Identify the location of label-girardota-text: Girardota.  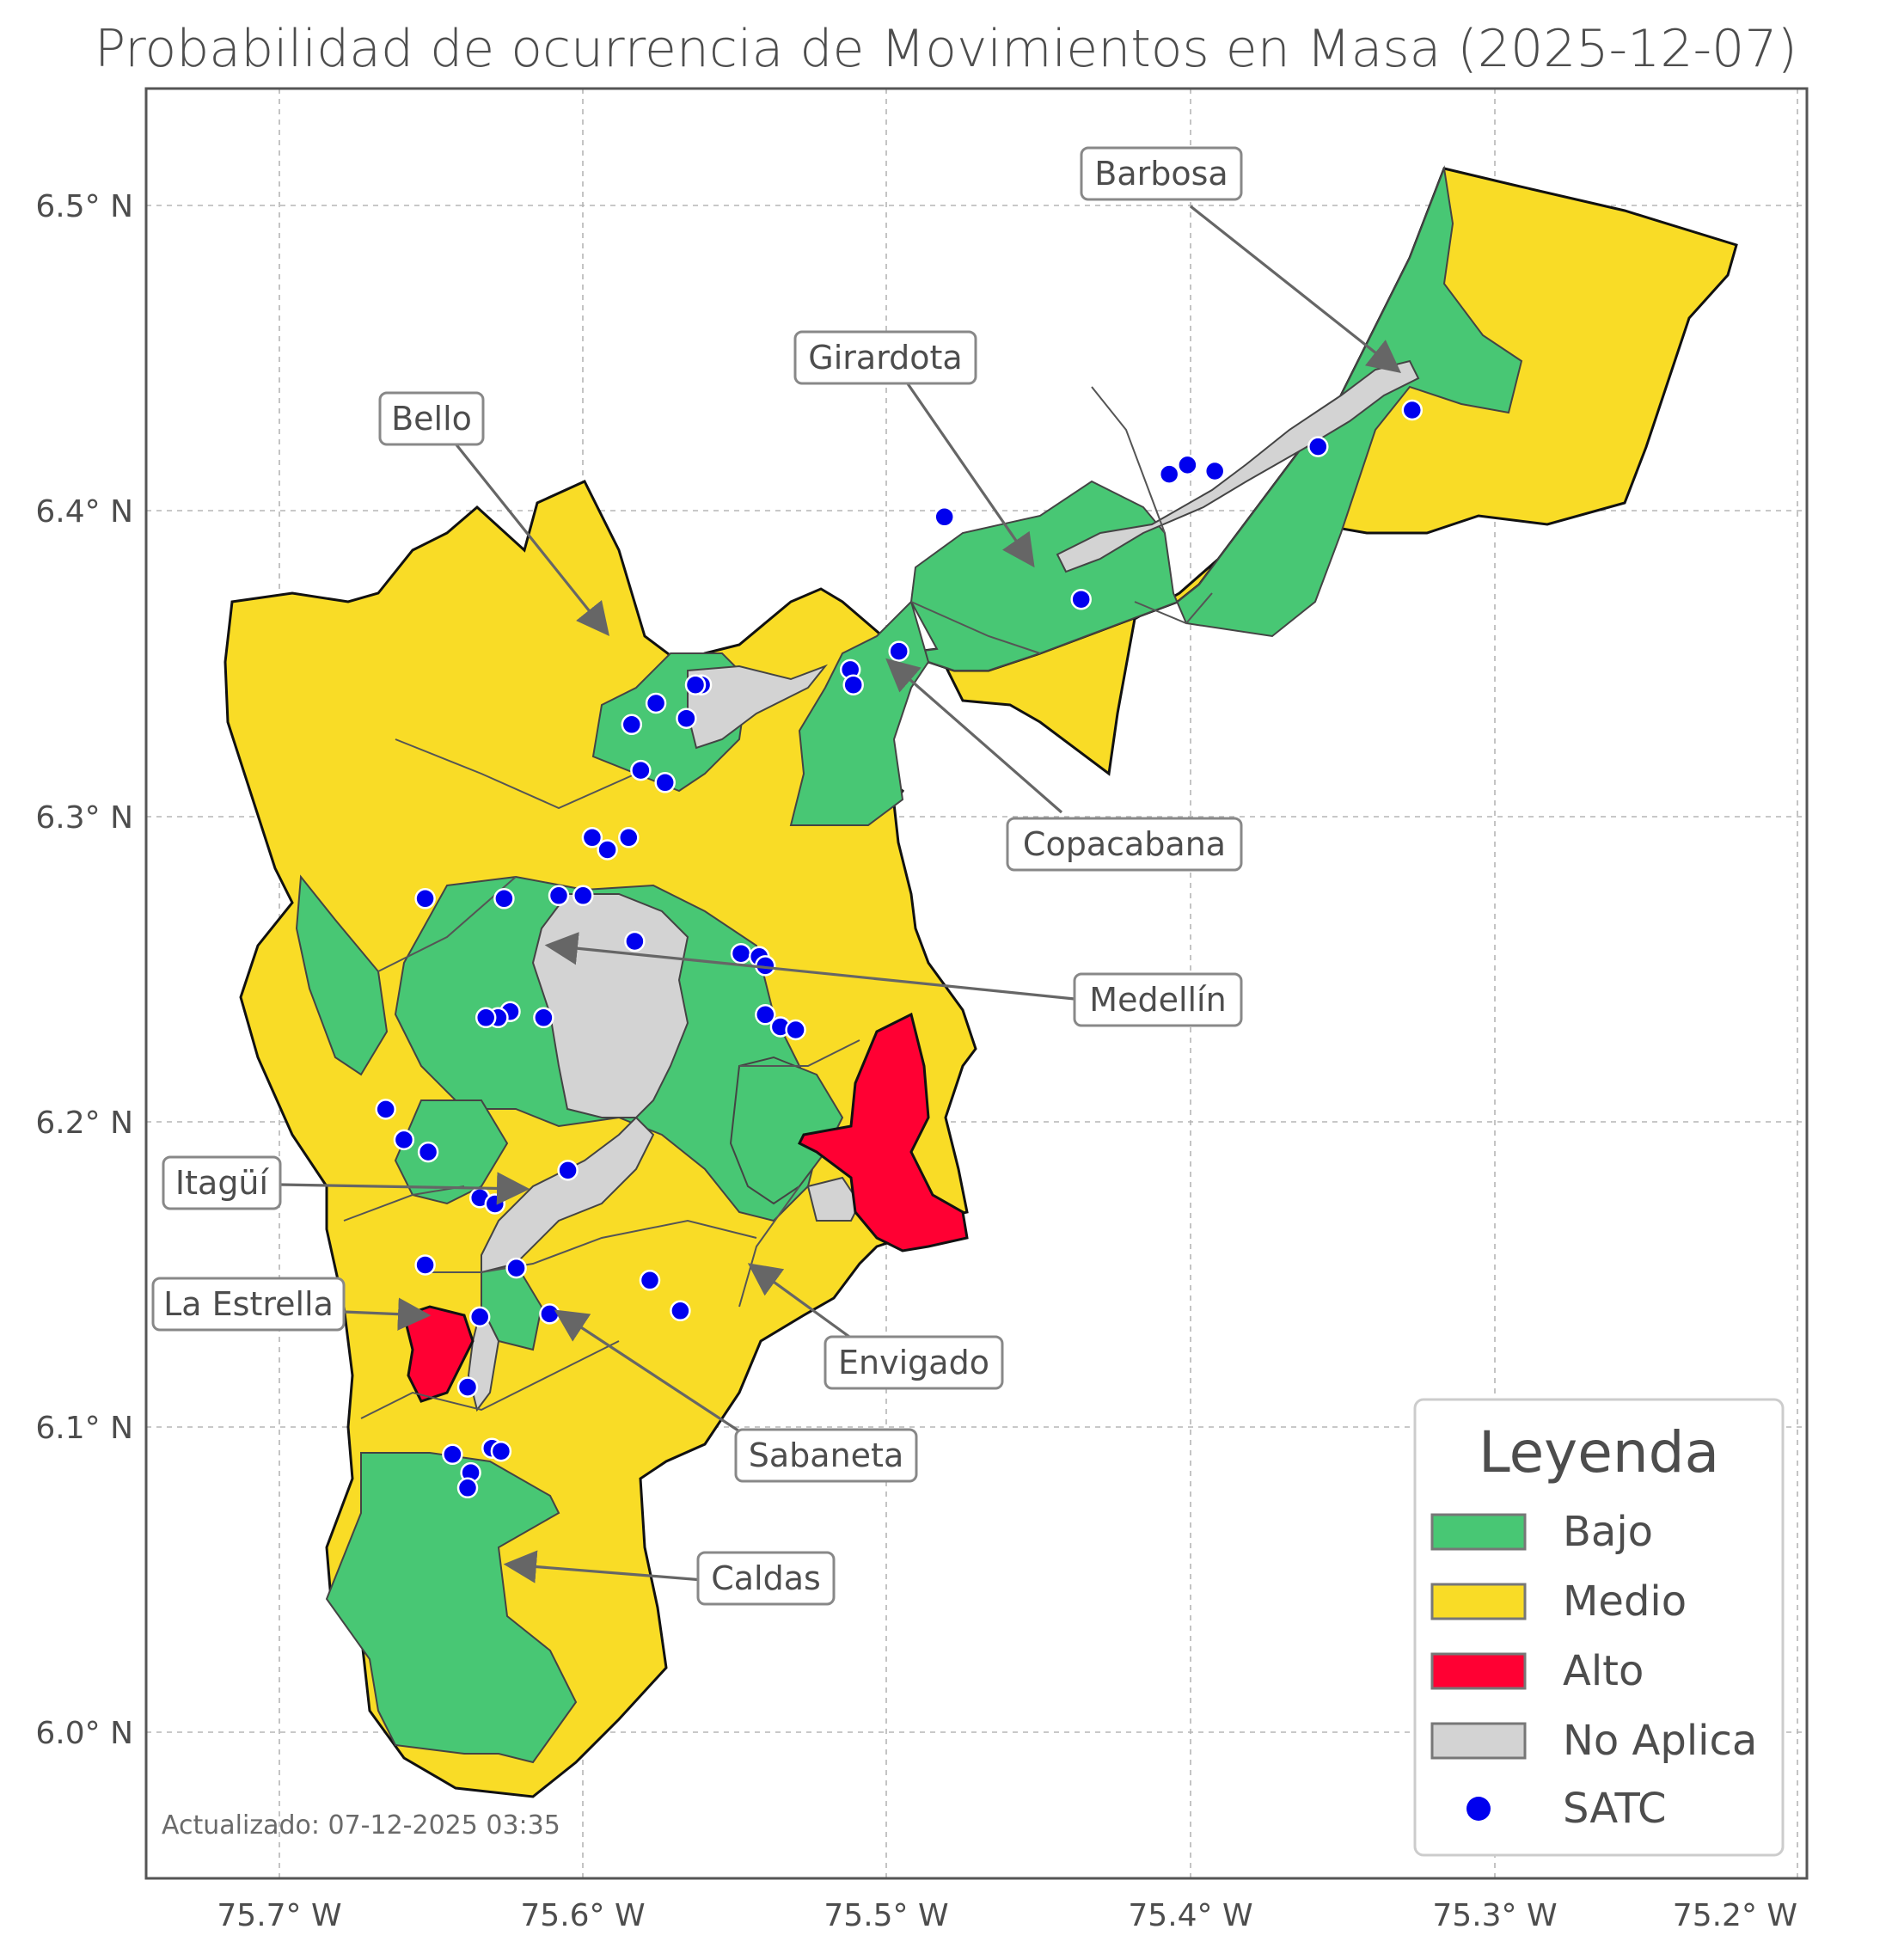
(885, 358).